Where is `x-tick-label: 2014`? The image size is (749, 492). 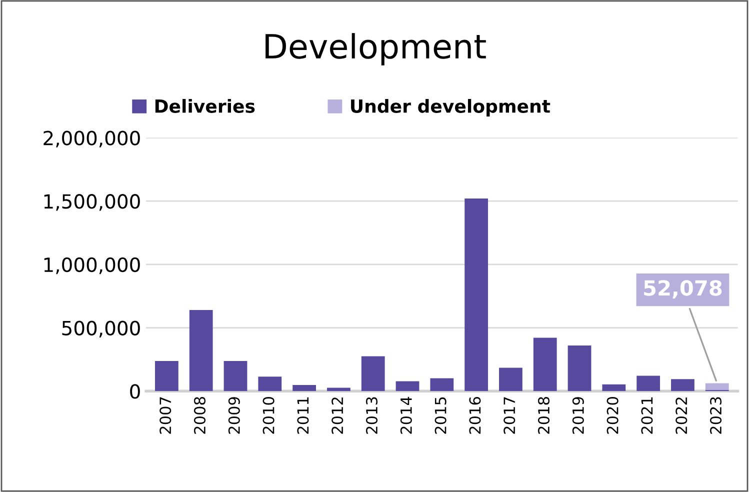 x-tick-label: 2014 is located at coordinates (406, 415).